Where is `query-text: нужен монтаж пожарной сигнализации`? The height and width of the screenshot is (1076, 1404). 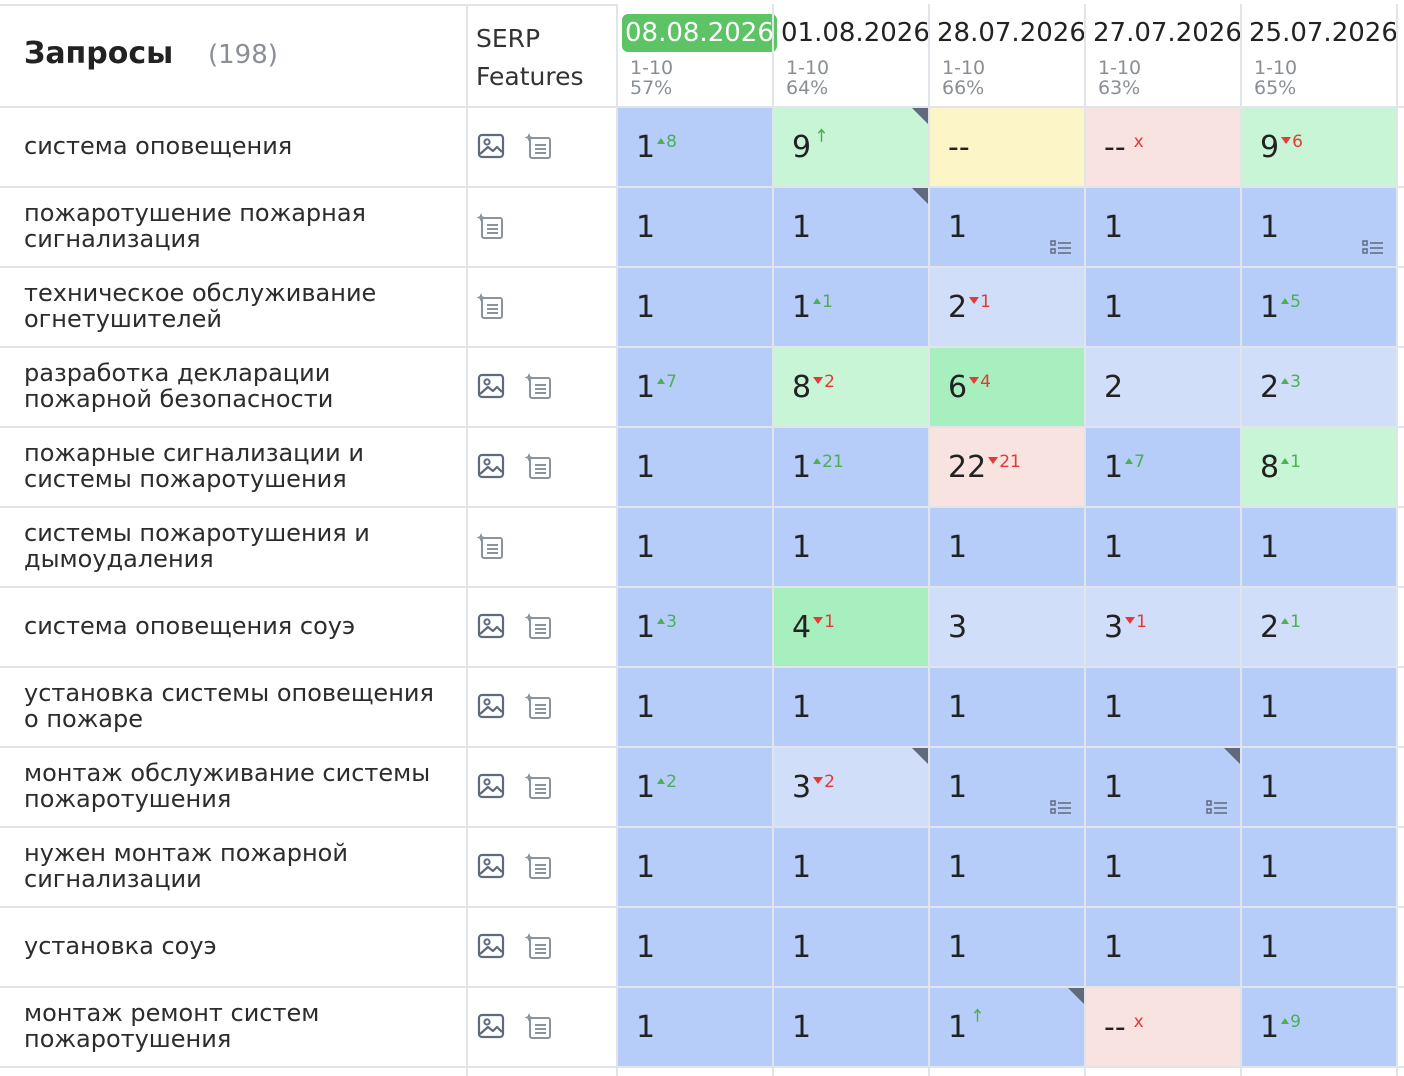
query-text: нужен монтаж пожарной сигнализации is located at coordinates (186, 866).